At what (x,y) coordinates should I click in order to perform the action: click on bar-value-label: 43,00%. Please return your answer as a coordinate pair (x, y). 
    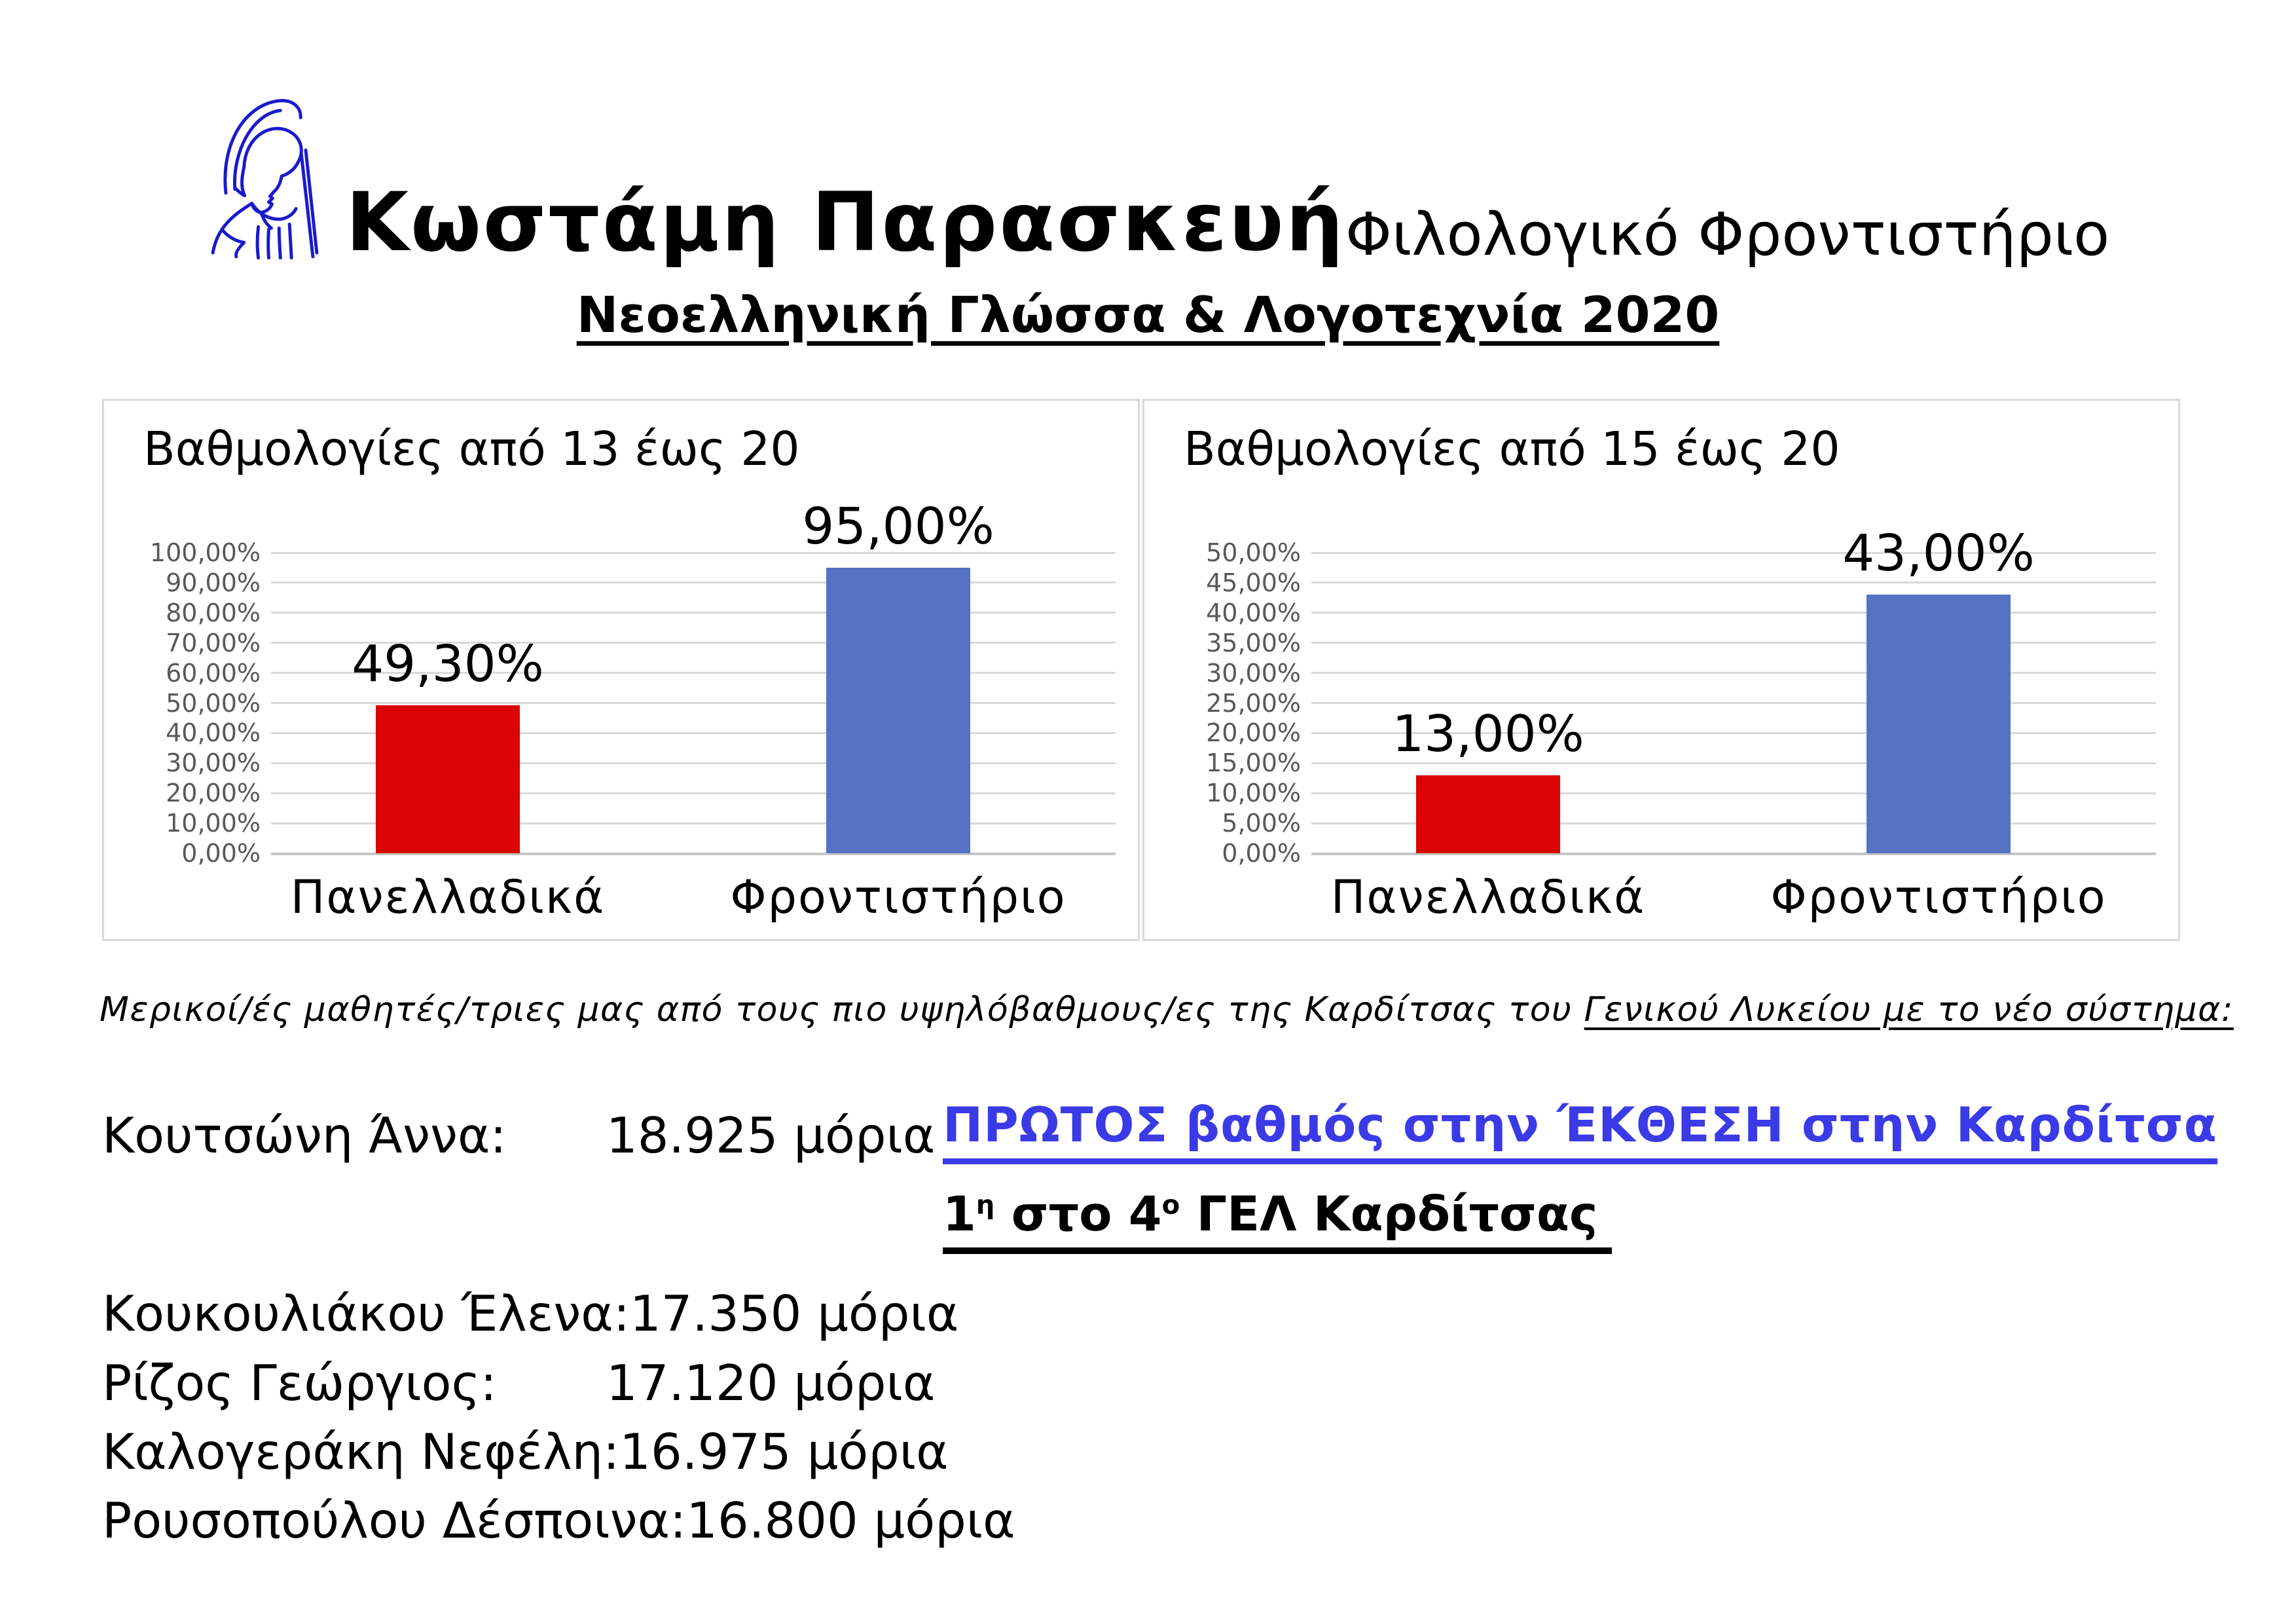
    Looking at the image, I should click on (1938, 554).